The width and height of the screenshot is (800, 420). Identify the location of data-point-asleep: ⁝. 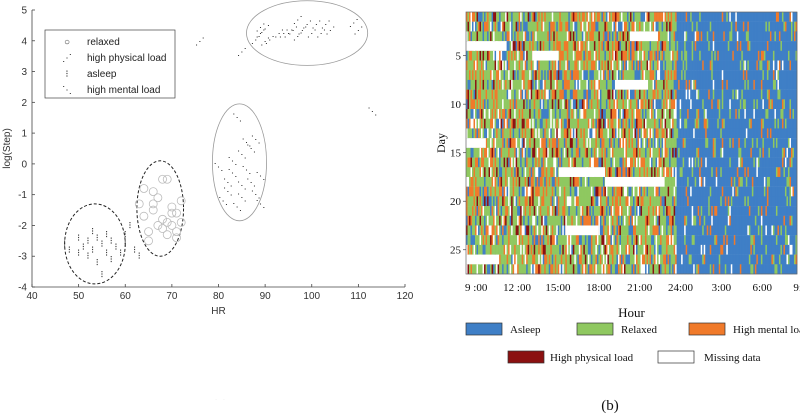
(125, 235).